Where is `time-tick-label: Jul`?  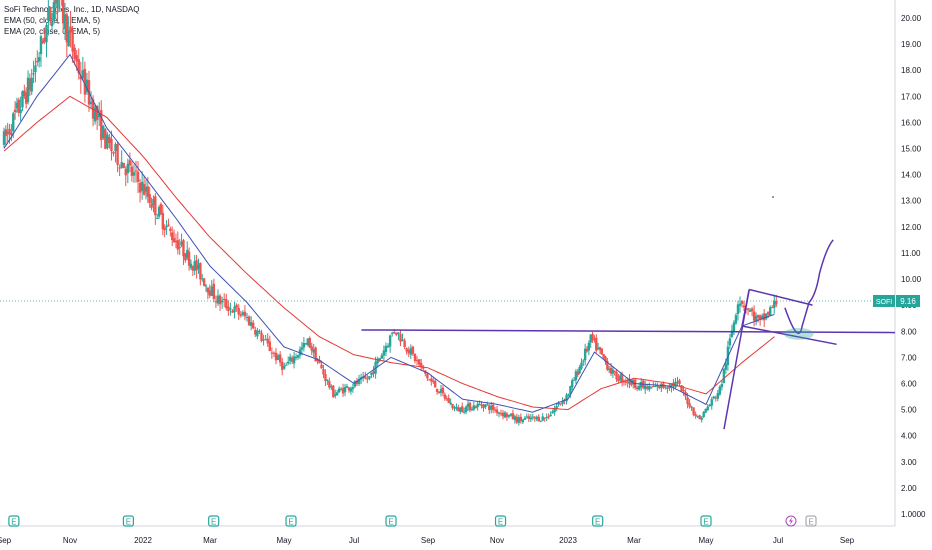 time-tick-label: Jul is located at coordinates (354, 540).